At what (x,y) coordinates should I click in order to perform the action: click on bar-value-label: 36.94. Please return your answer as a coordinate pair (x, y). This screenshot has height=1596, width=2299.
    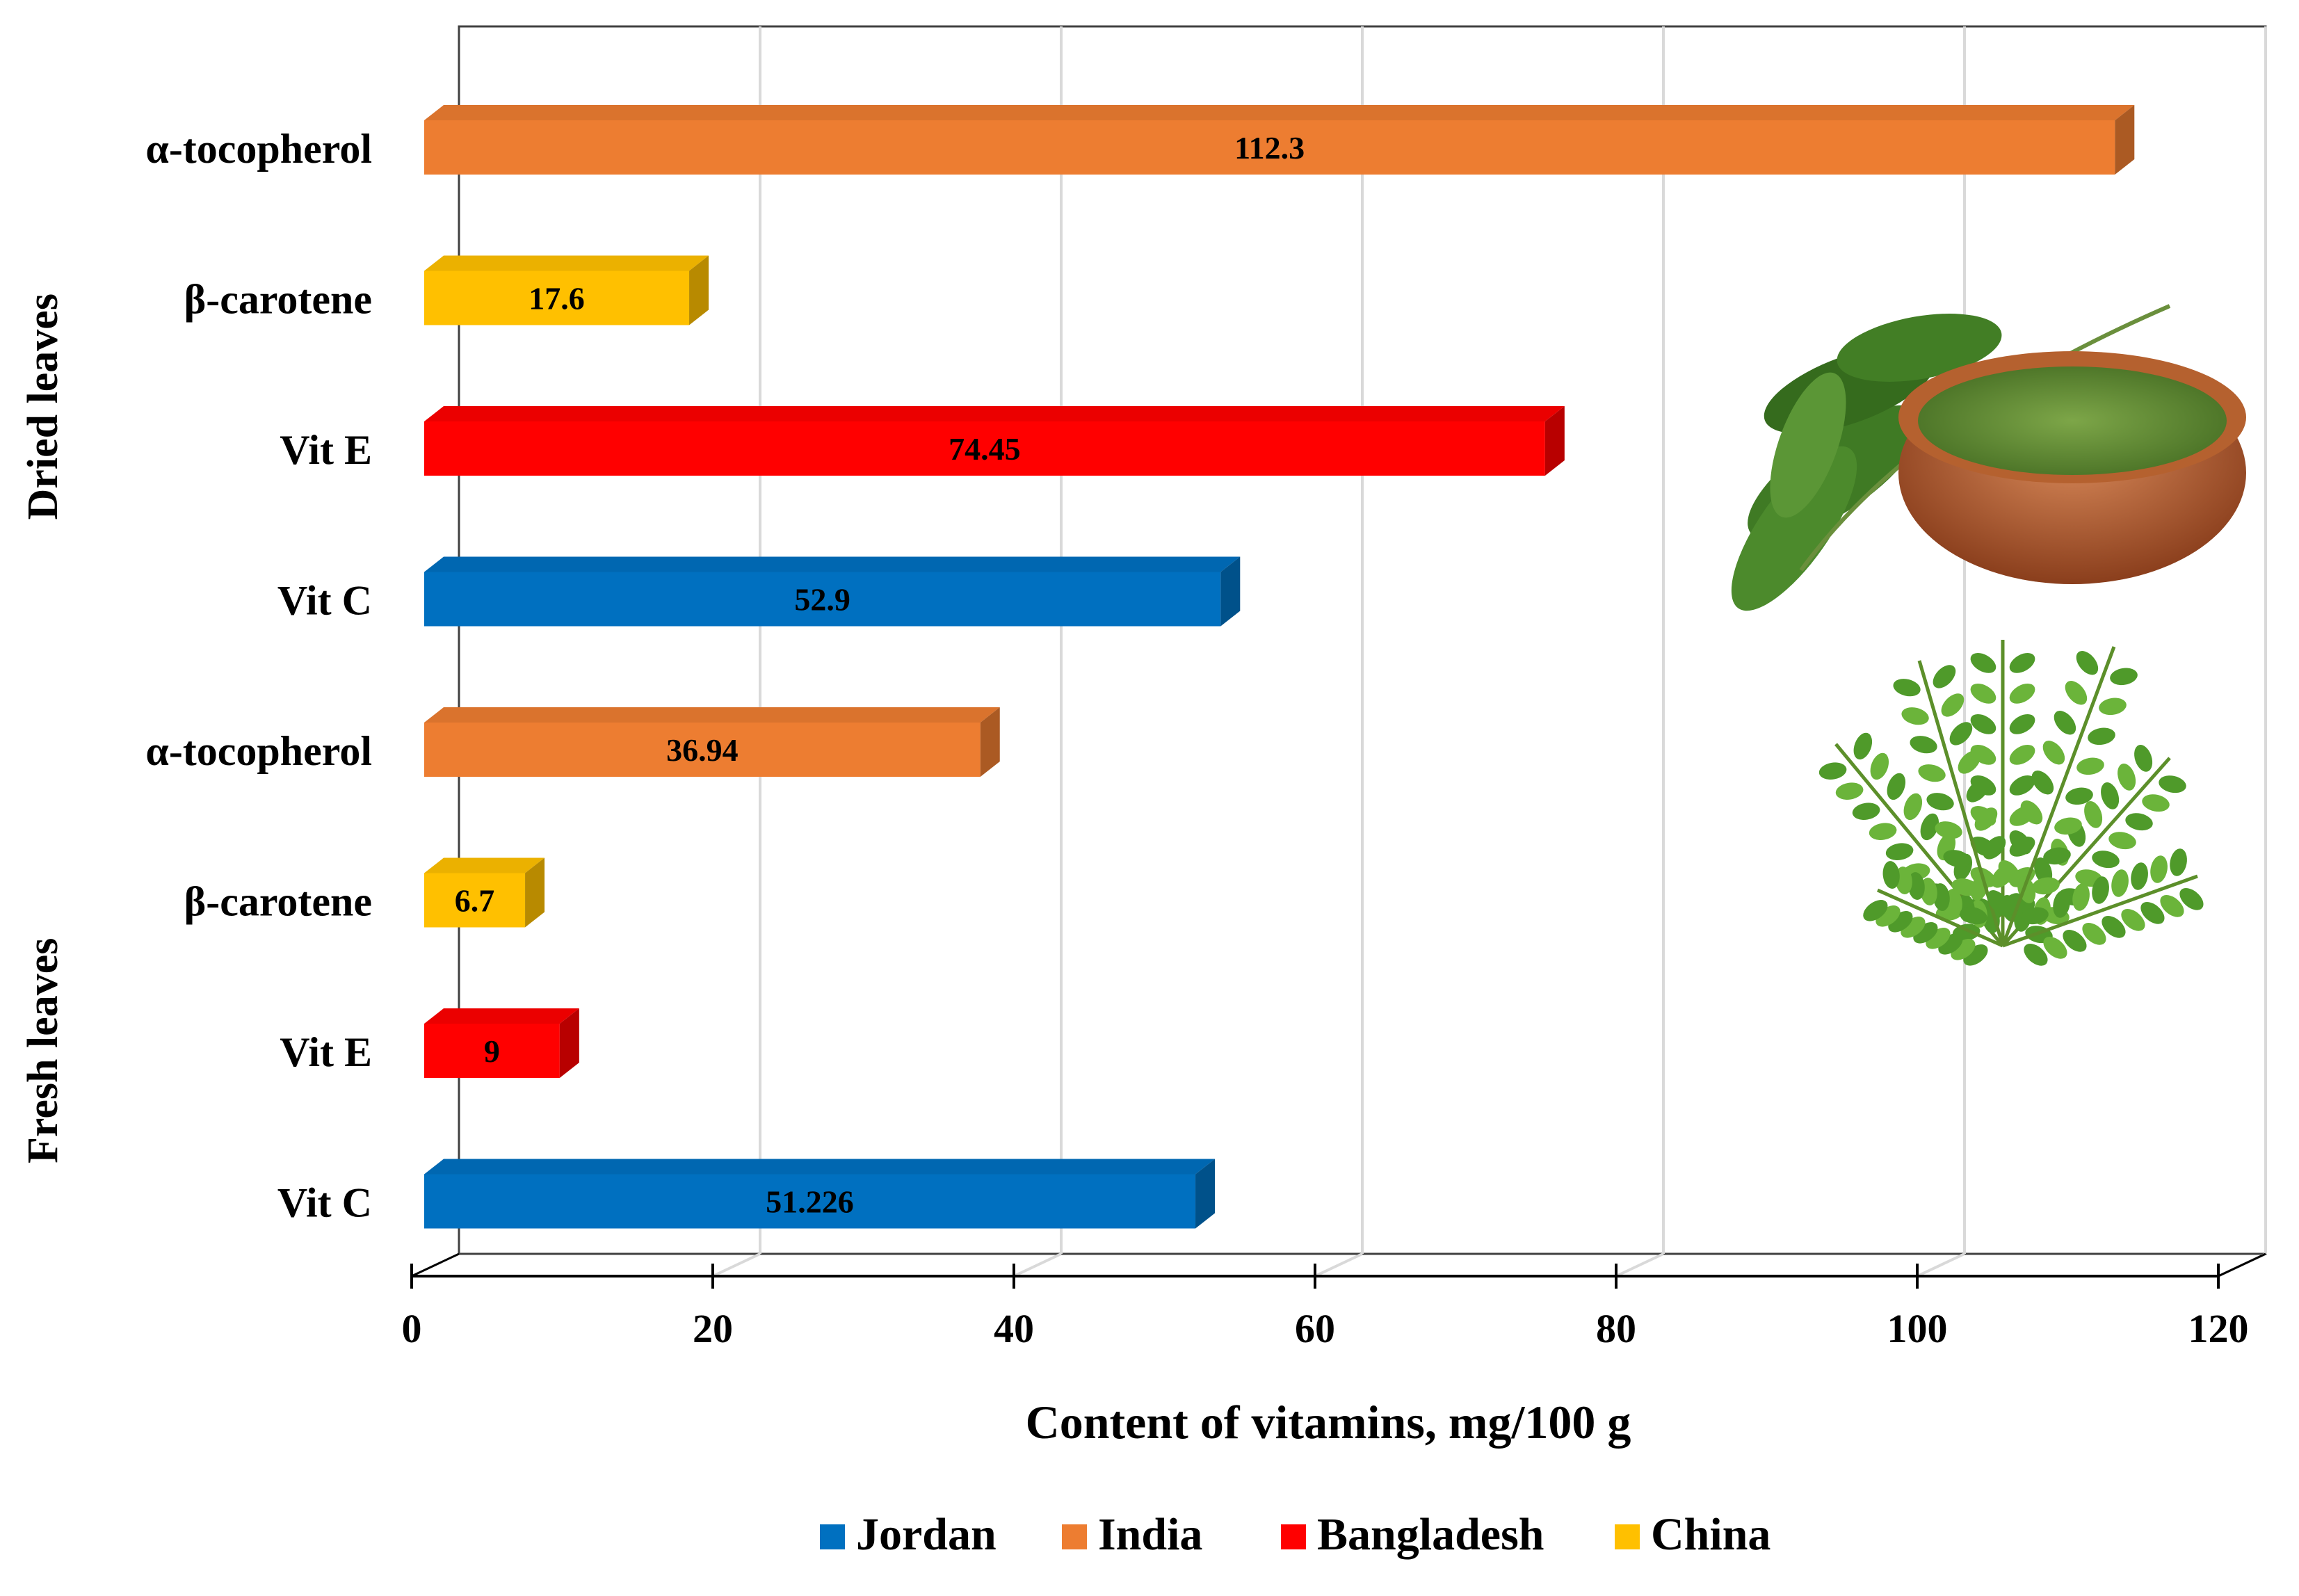
    Looking at the image, I should click on (702, 750).